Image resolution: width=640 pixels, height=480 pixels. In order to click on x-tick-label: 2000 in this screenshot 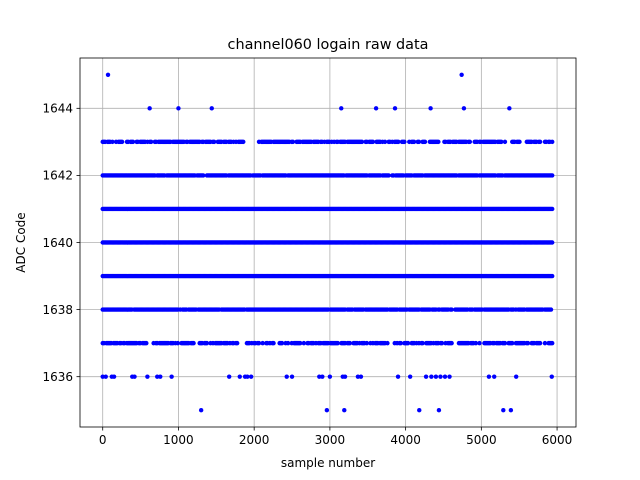, I will do `click(254, 440)`.